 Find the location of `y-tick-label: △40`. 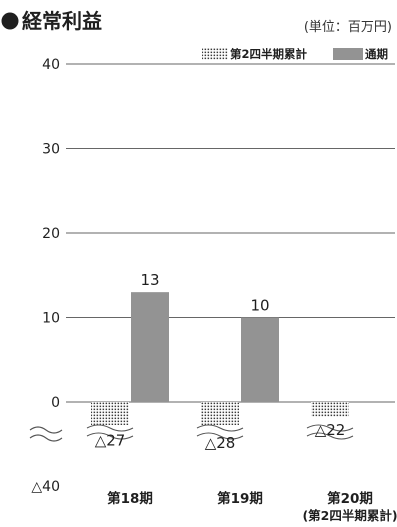

y-tick-label: △40 is located at coordinates (45, 487).